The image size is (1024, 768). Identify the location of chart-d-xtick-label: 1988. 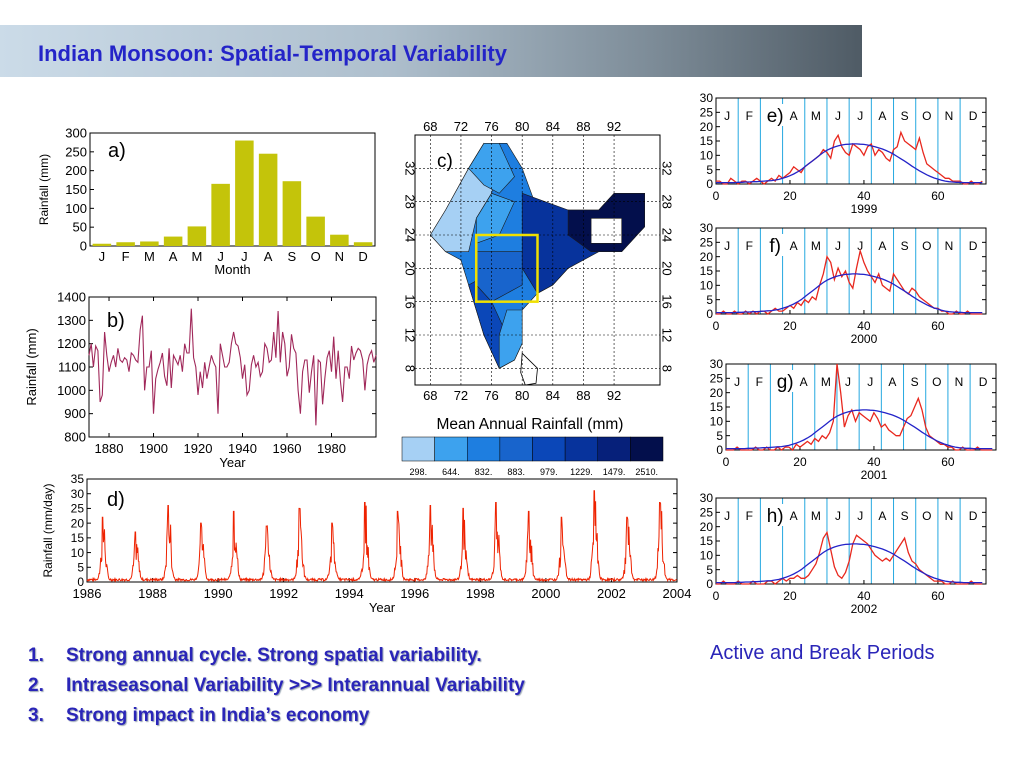
(152, 593).